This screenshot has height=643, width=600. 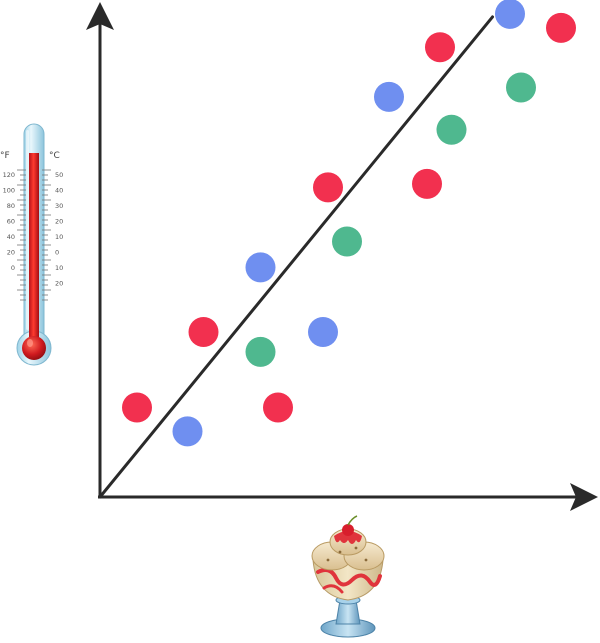 I want to click on fahrenheit-tick-label: 120, so click(x=9, y=175).